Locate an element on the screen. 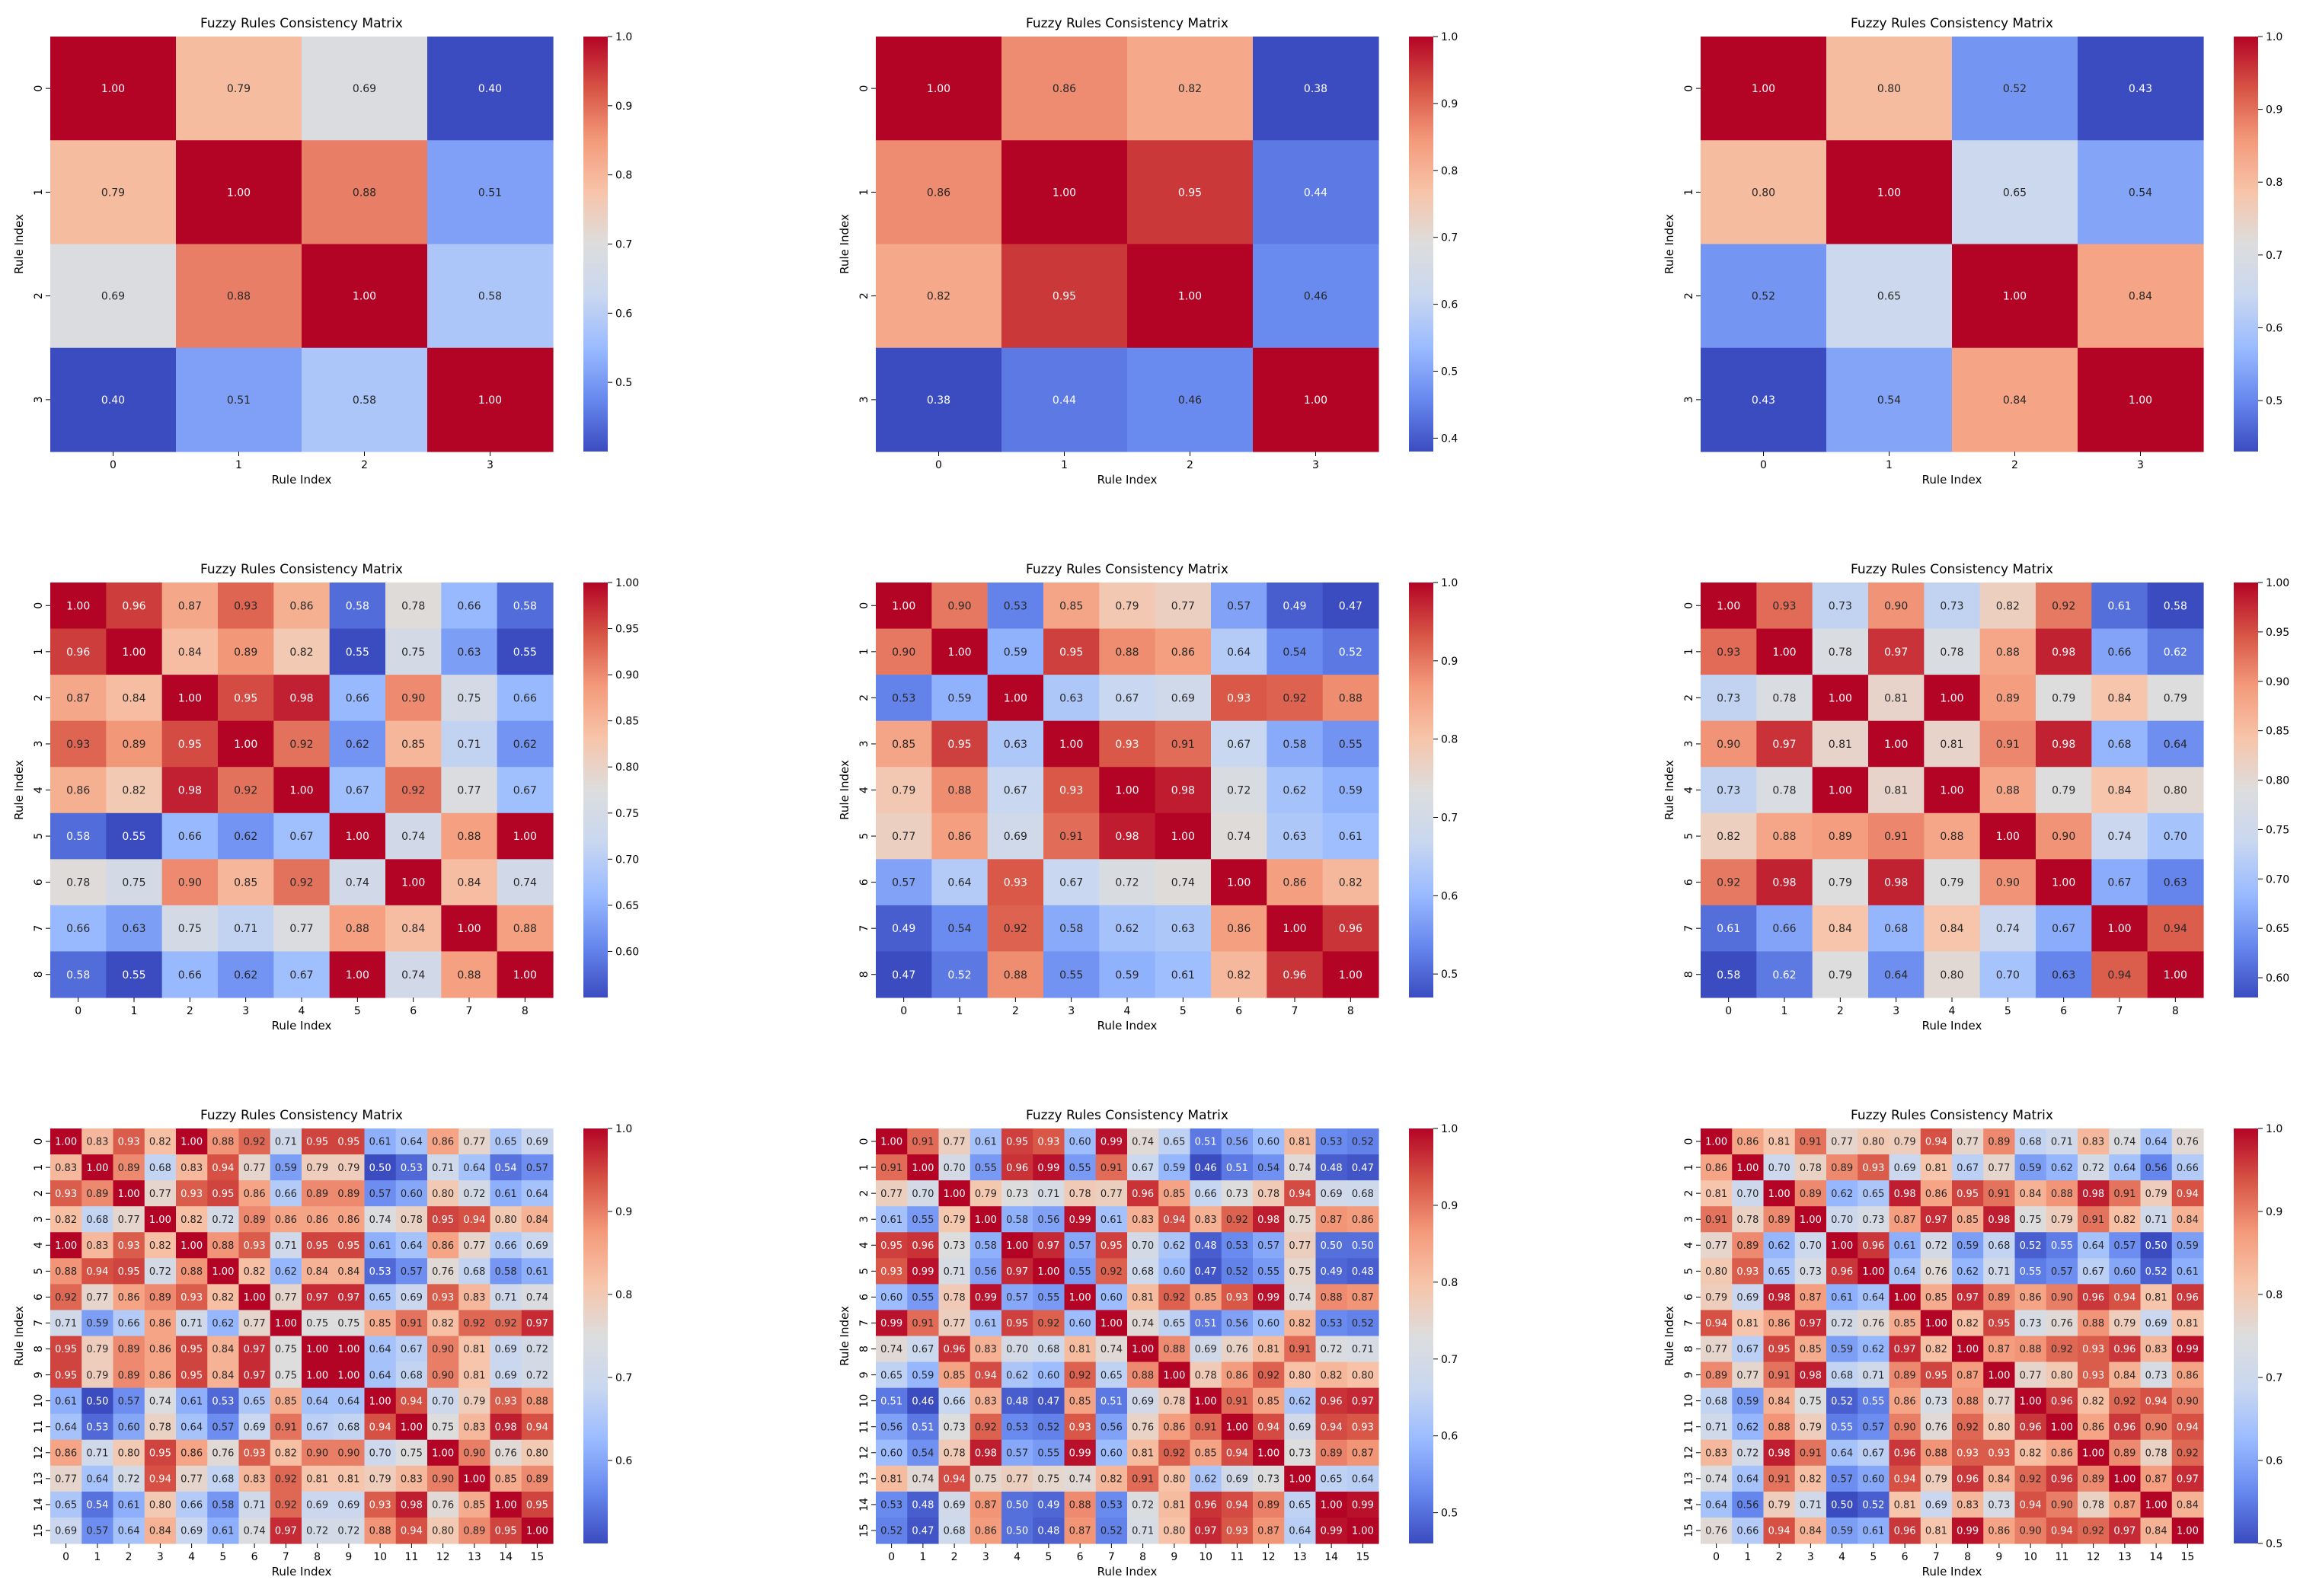  cell-value-label: 0.84 is located at coordinates (1779, 1401).